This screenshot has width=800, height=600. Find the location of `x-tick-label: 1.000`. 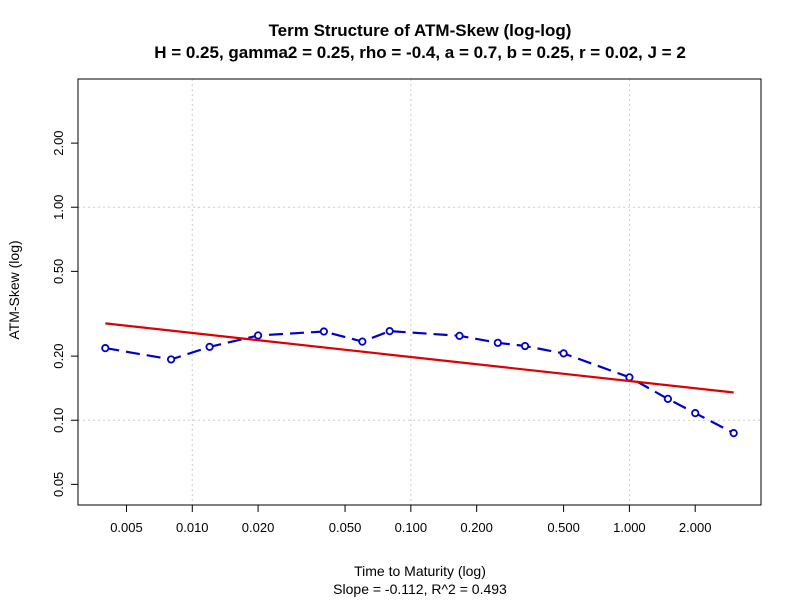

x-tick-label: 1.000 is located at coordinates (629, 527).